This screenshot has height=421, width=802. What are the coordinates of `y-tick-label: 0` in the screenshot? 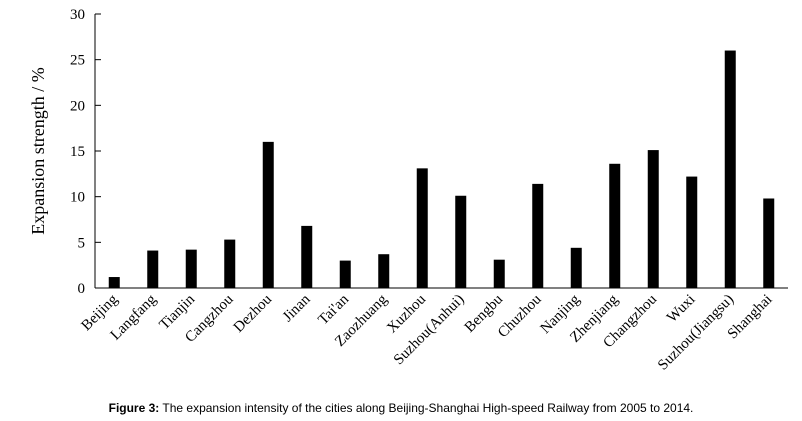 It's located at (82, 289).